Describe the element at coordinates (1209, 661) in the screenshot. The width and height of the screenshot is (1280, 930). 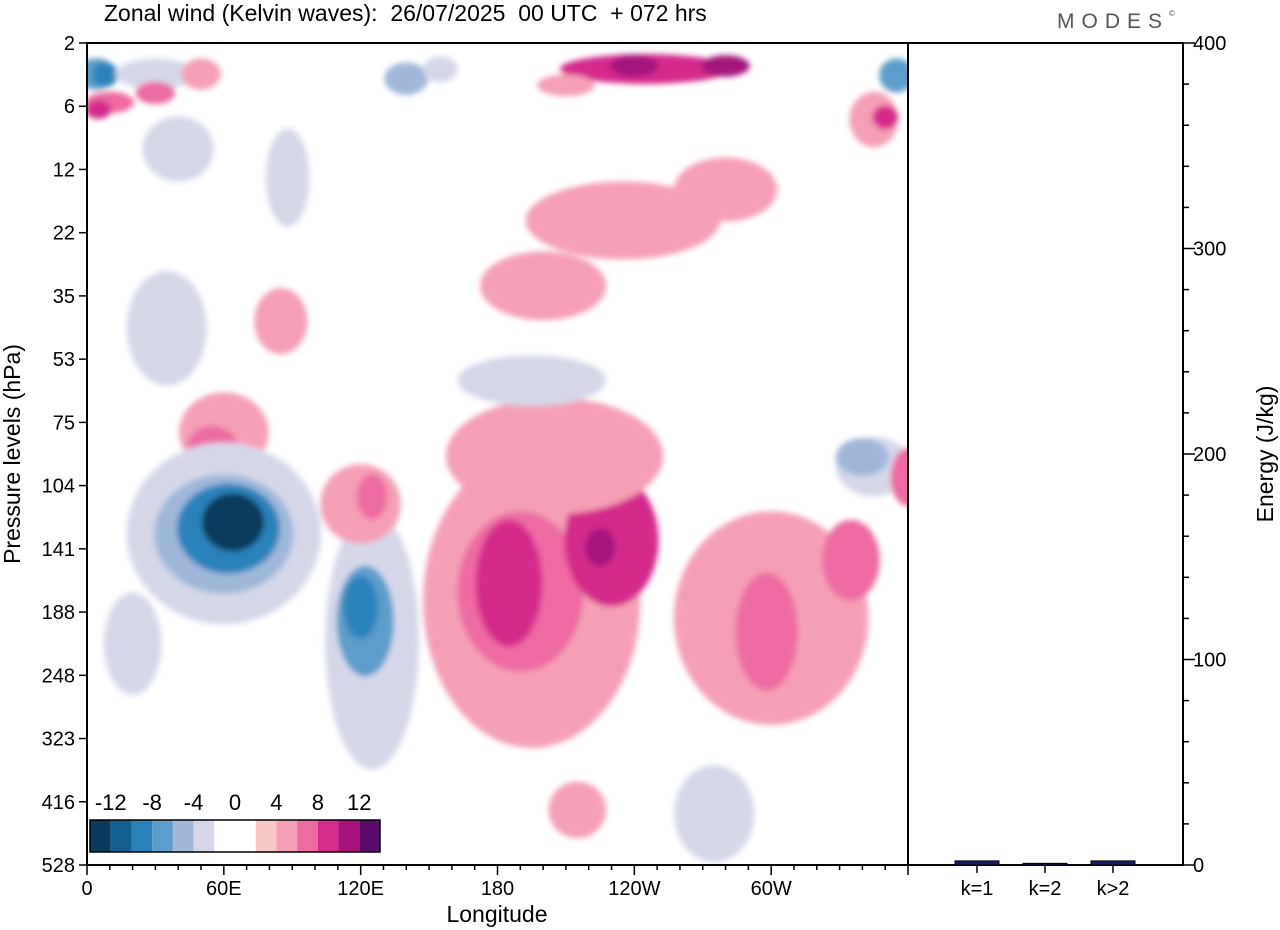
I see `energy-tick-label: 100` at that location.